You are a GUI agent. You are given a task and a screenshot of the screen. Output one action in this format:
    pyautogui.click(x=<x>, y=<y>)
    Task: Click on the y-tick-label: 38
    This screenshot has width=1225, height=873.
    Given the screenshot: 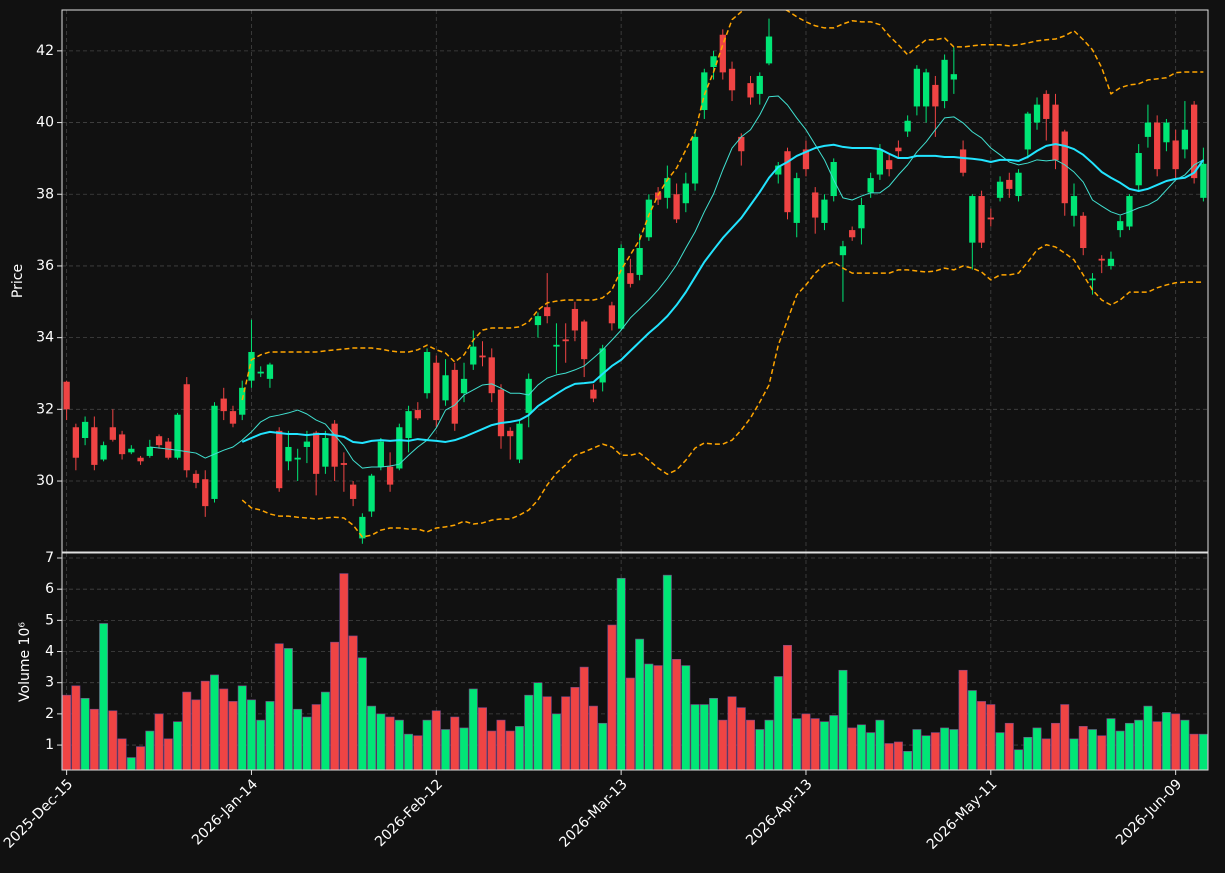 What is the action you would take?
    pyautogui.click(x=45, y=194)
    